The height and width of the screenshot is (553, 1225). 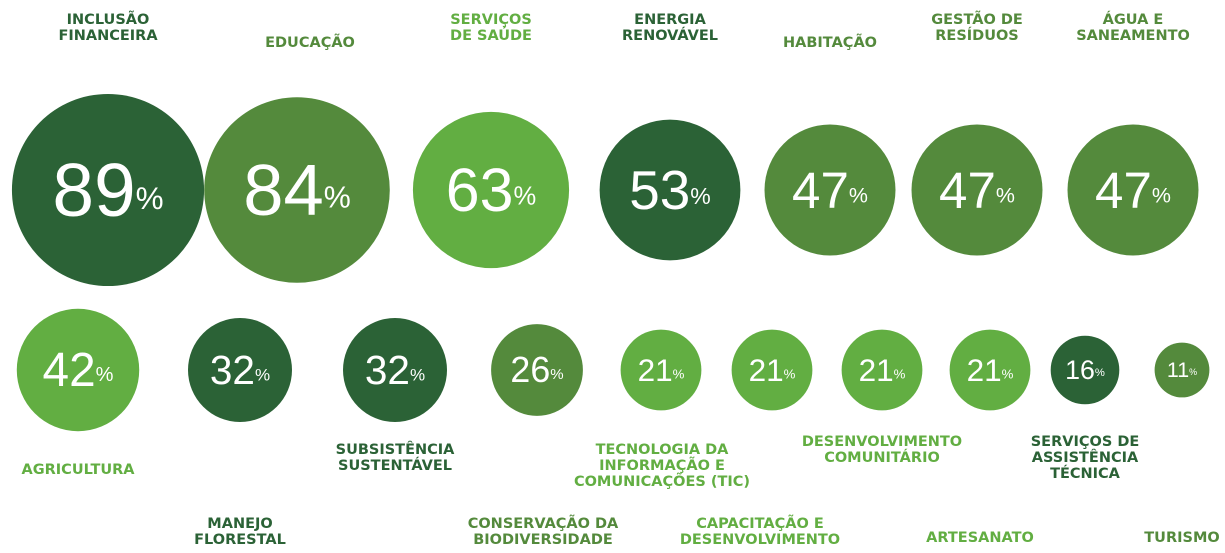 I want to click on value-number: 11, so click(x=1178, y=370).